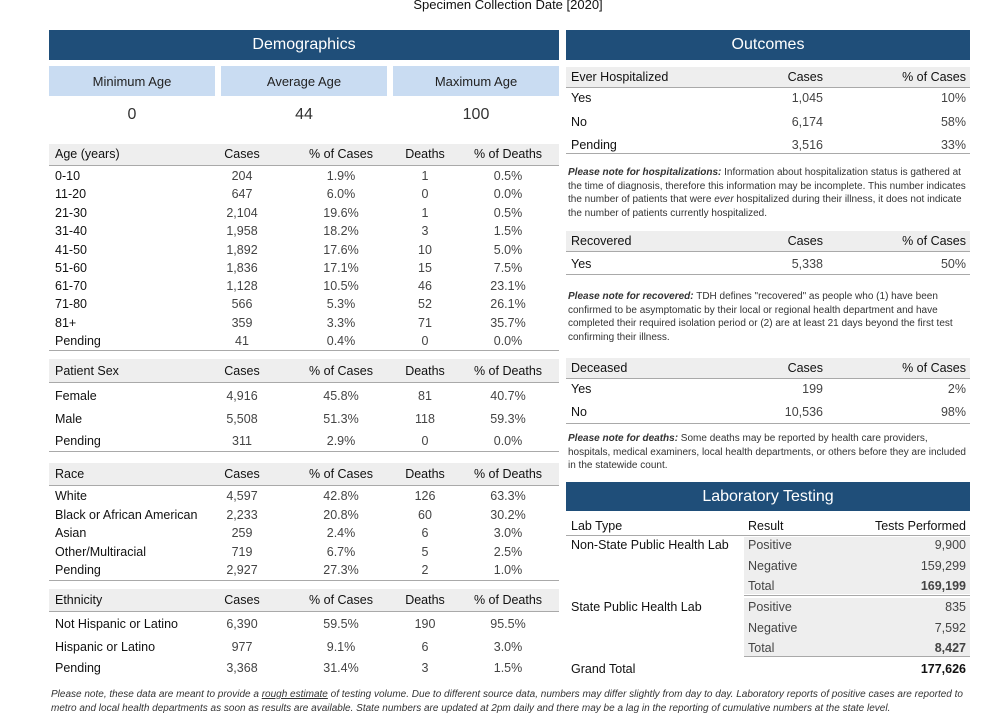  I want to click on hospitalized-row-cases: 6,174, so click(807, 122).